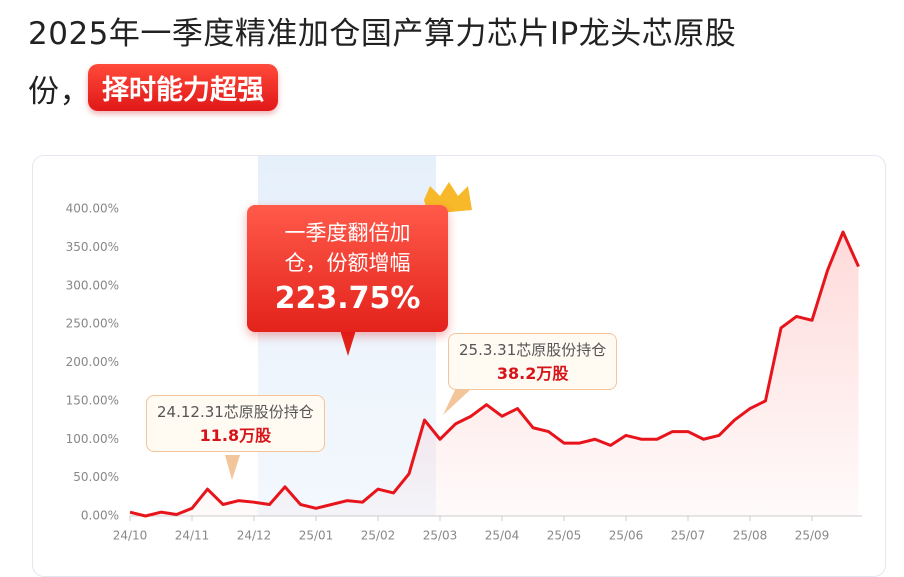 This screenshot has height=577, width=904. What do you see at coordinates (183, 87) in the screenshot?
I see `badge: 择时能力超强` at bounding box center [183, 87].